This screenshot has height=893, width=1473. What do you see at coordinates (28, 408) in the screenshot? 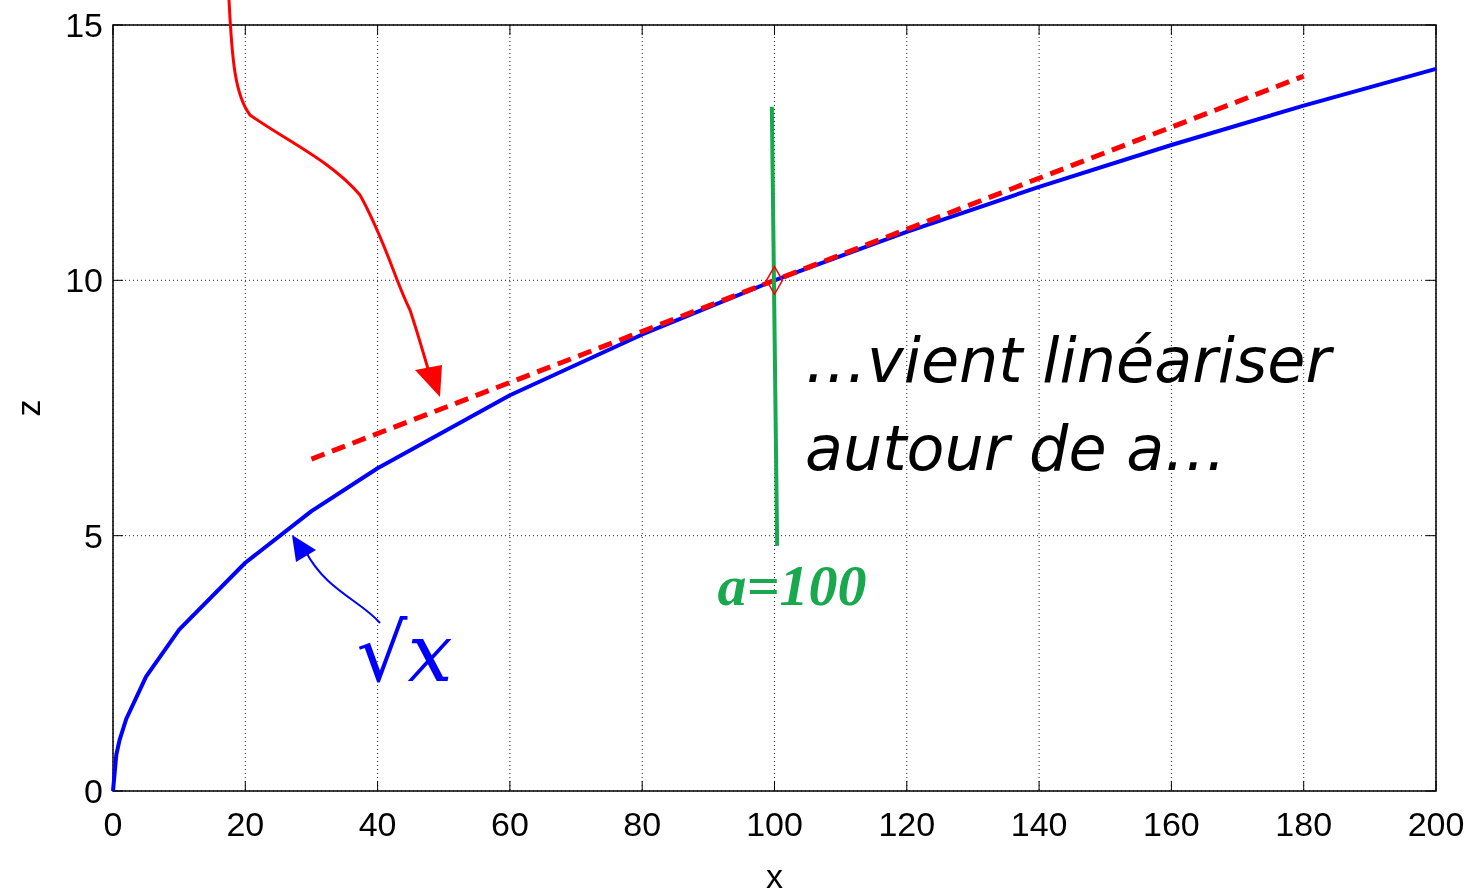
I see `y-axis-title: z` at bounding box center [28, 408].